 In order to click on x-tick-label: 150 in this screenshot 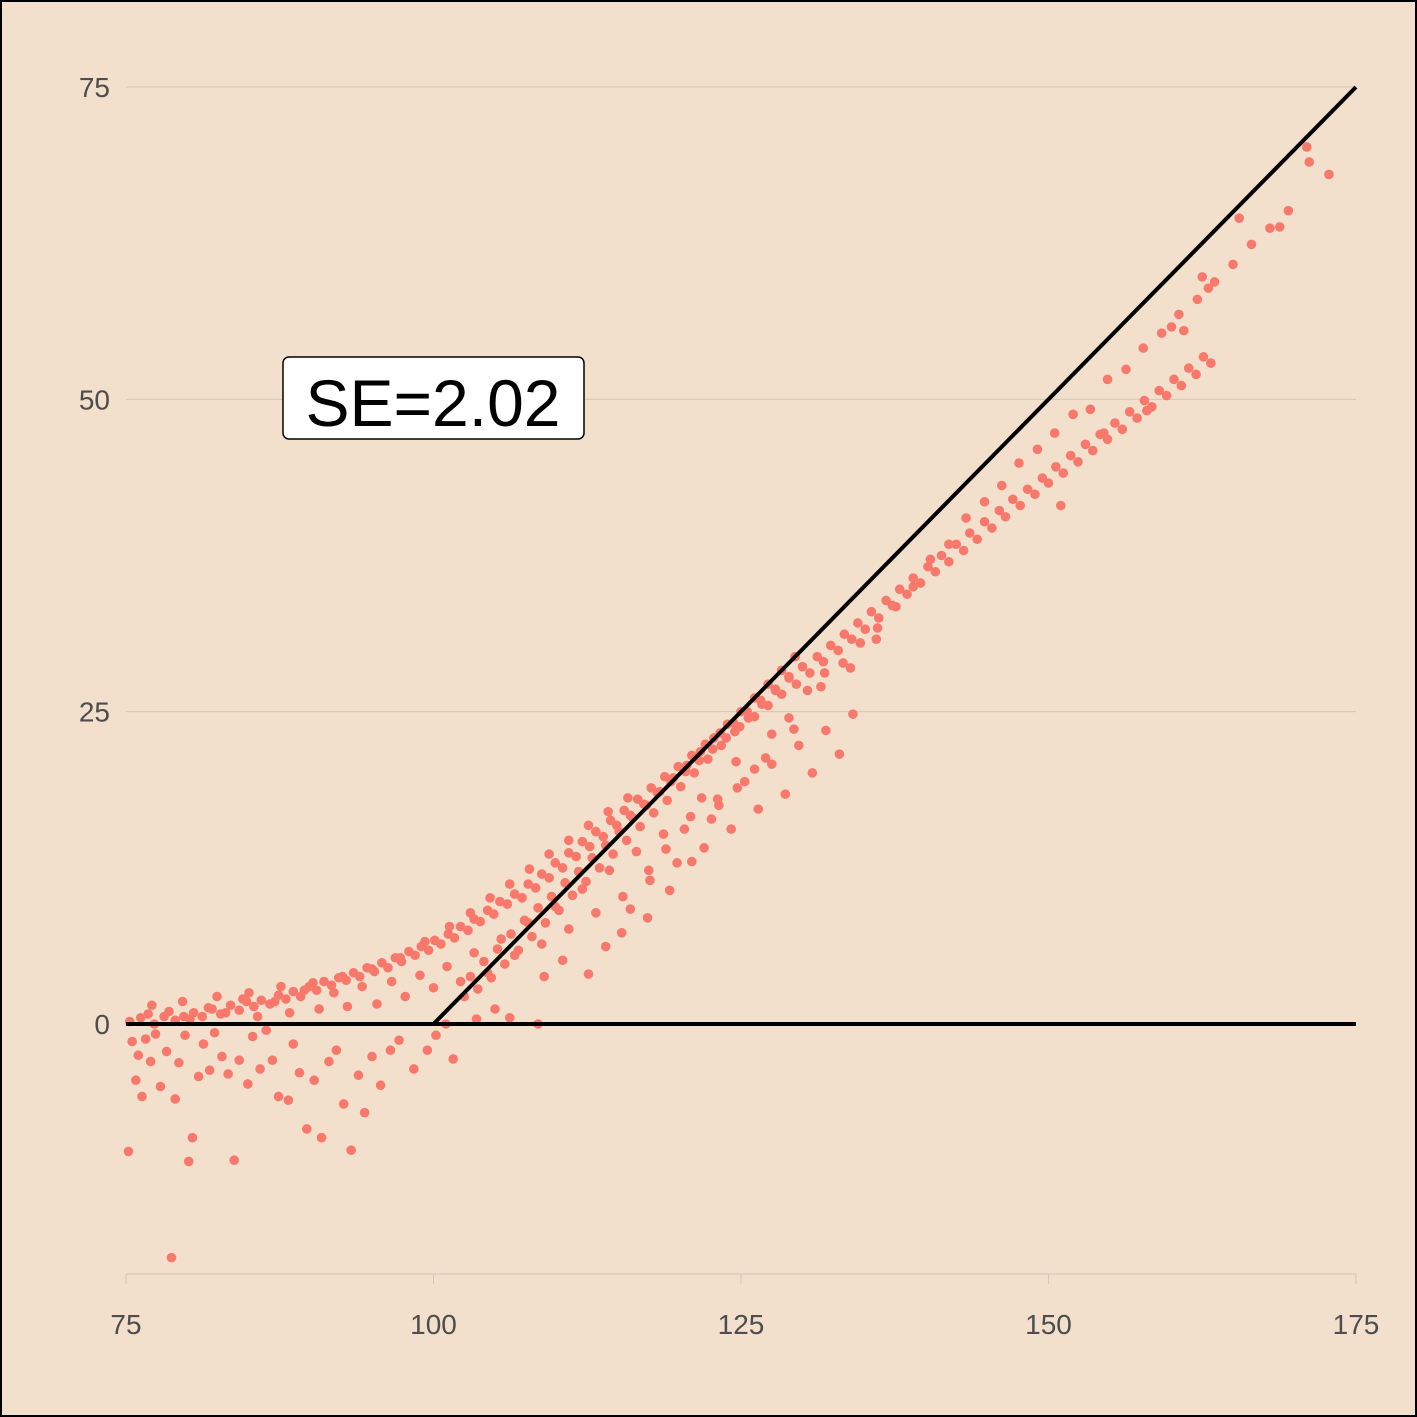, I will do `click(1048, 1324)`.